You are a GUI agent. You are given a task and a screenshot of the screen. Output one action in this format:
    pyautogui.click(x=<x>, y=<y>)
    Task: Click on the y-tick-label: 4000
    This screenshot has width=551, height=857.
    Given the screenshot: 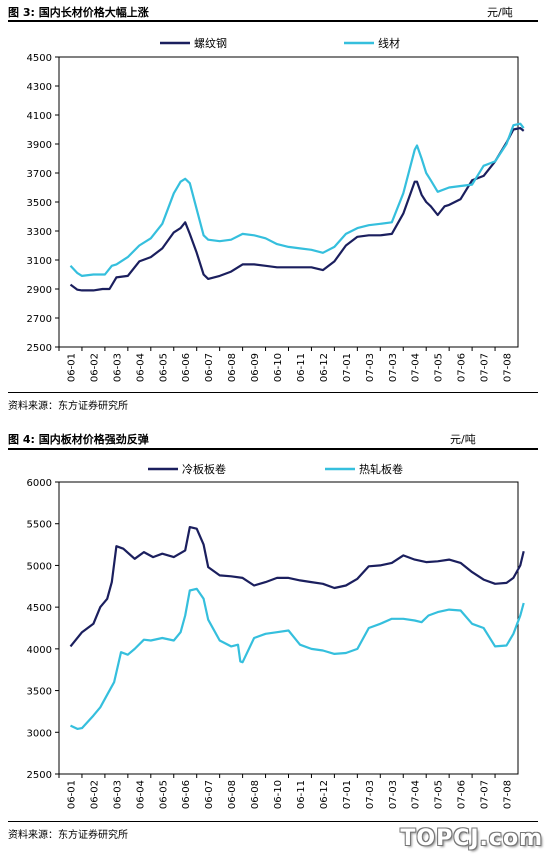 What is the action you would take?
    pyautogui.click(x=39, y=650)
    